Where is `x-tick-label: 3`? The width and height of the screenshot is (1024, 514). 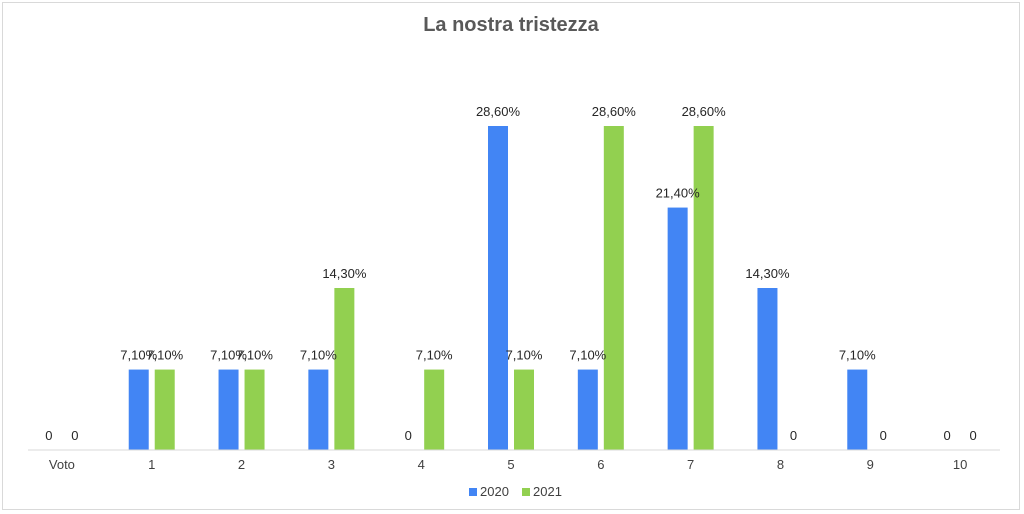 x-tick-label: 3 is located at coordinates (331, 464).